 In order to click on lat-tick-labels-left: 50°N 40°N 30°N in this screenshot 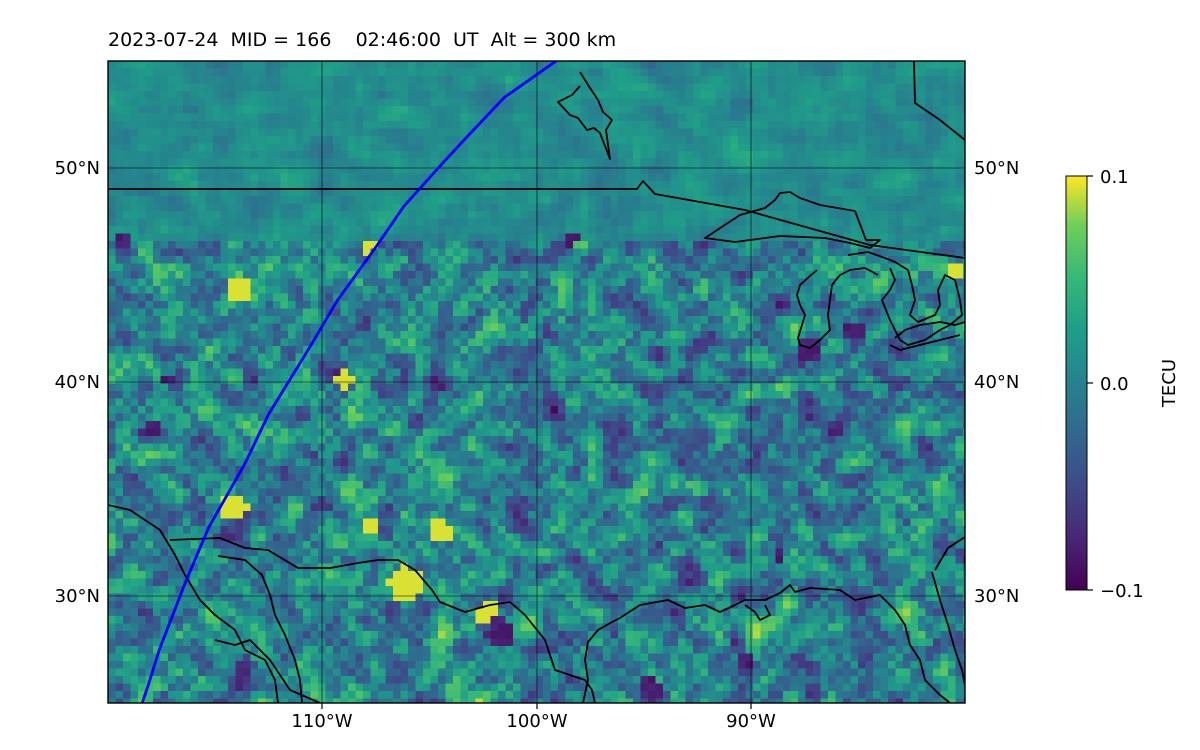, I will do `click(77, 382)`.